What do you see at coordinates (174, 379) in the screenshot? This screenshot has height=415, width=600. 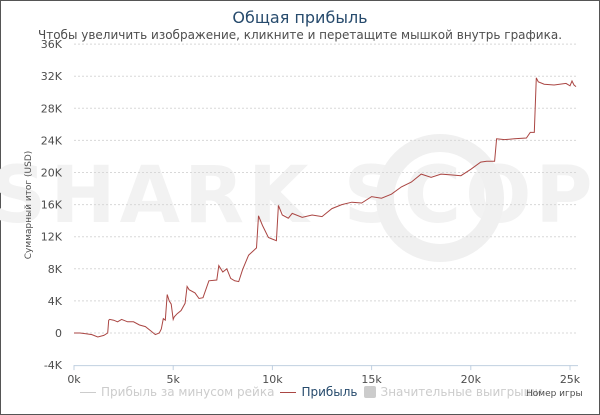 I see `svg-text: 5k` at bounding box center [174, 379].